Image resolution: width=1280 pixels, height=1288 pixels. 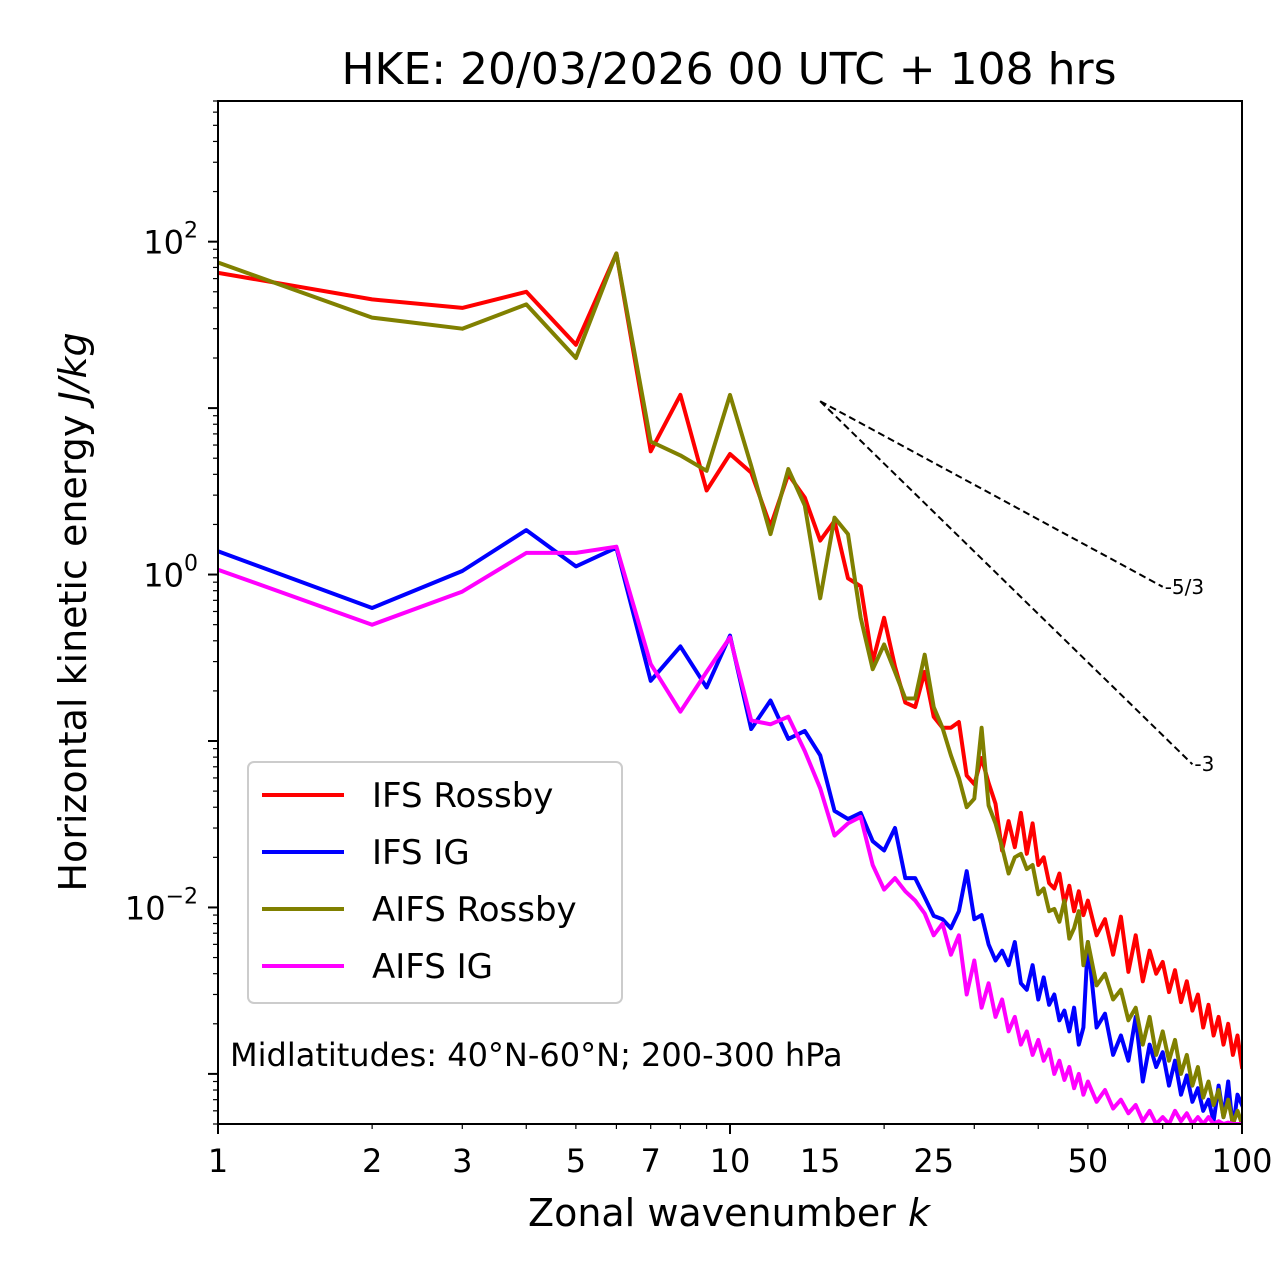 What do you see at coordinates (474, 910) in the screenshot?
I see `legend-label: AIFS Rossby` at bounding box center [474, 910].